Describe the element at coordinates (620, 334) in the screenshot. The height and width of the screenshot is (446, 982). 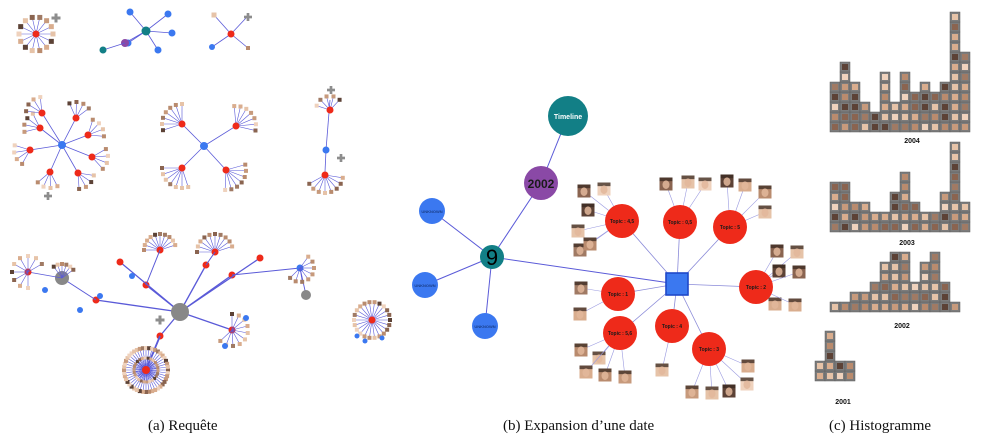
I see `topic-label: Topic : 5,6` at that location.